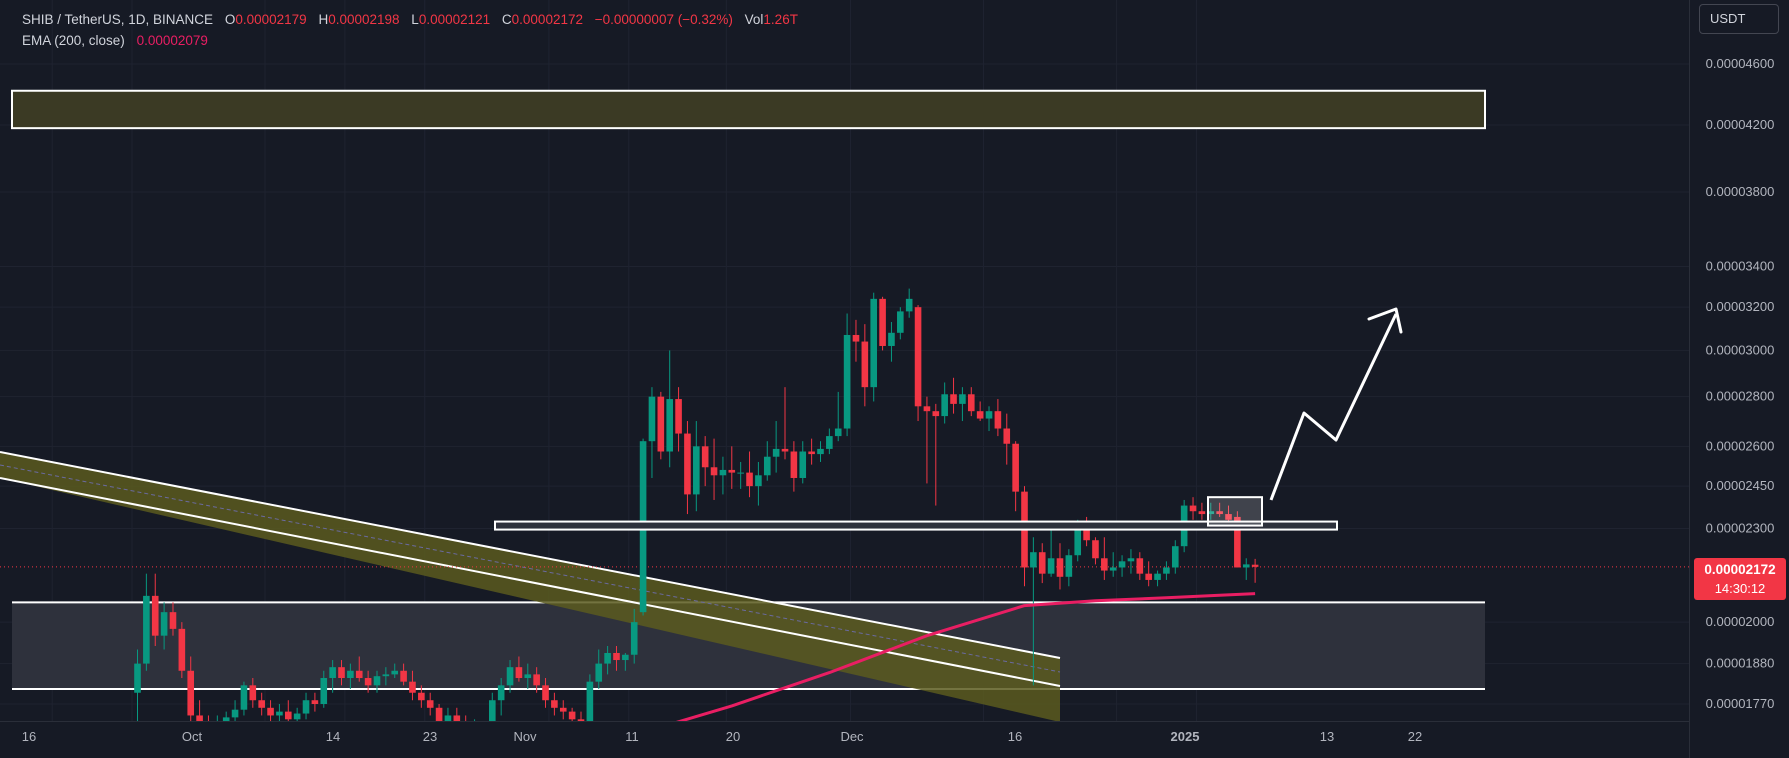 This screenshot has width=1789, height=758. Describe the element at coordinates (1415, 736) in the screenshot. I see `time-tick-label: 22` at that location.